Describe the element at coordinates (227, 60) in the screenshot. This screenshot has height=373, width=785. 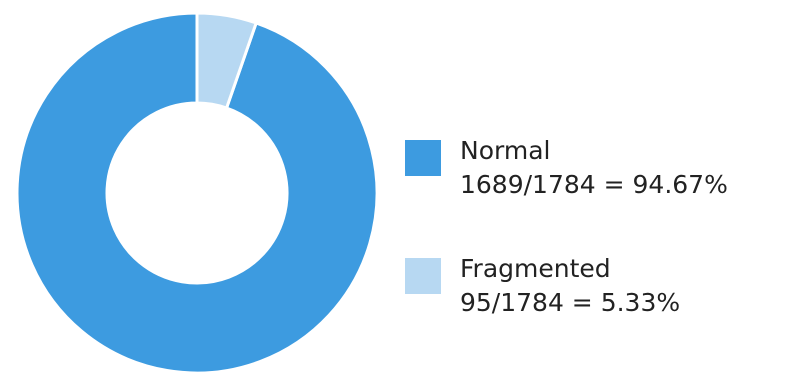
I see `donut-slice-fragmented` at that location.